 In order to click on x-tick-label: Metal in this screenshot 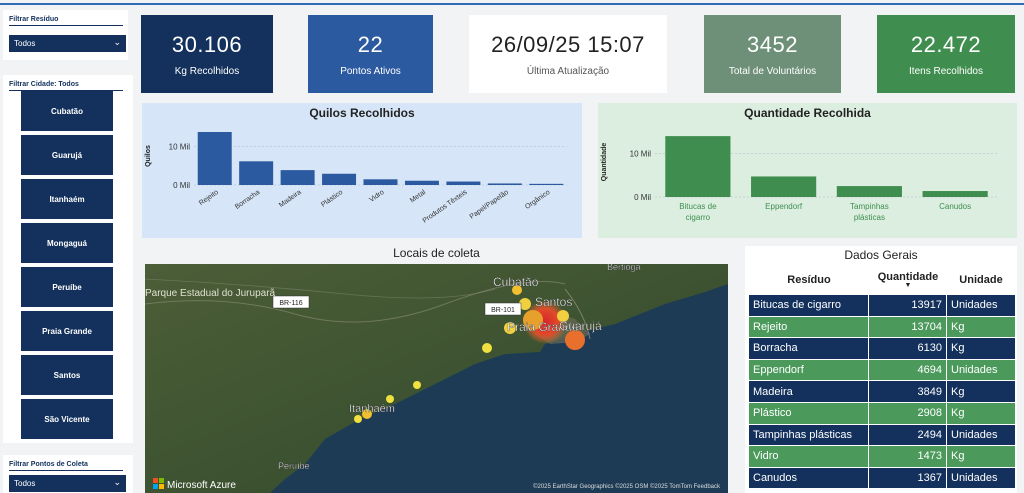, I will do `click(418, 197)`.